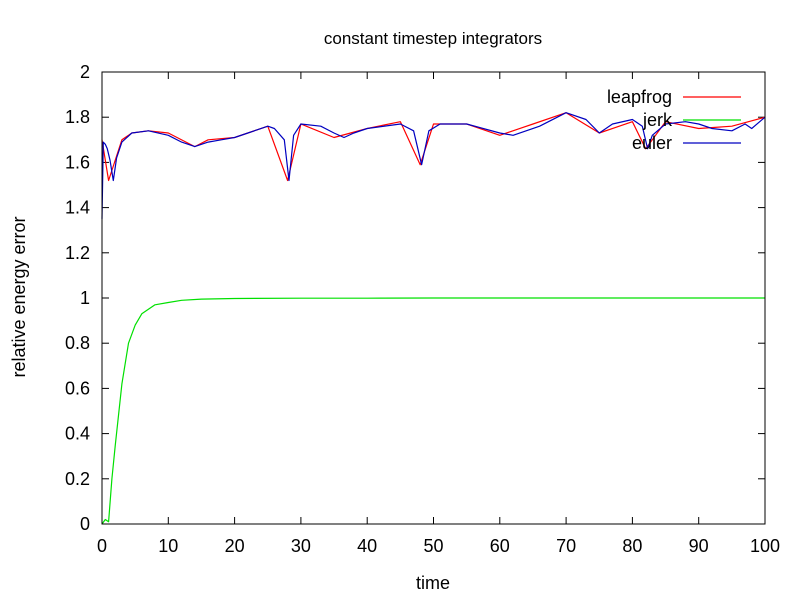 The height and width of the screenshot is (600, 800). What do you see at coordinates (85, 298) in the screenshot?
I see `y-tick-label: 1` at bounding box center [85, 298].